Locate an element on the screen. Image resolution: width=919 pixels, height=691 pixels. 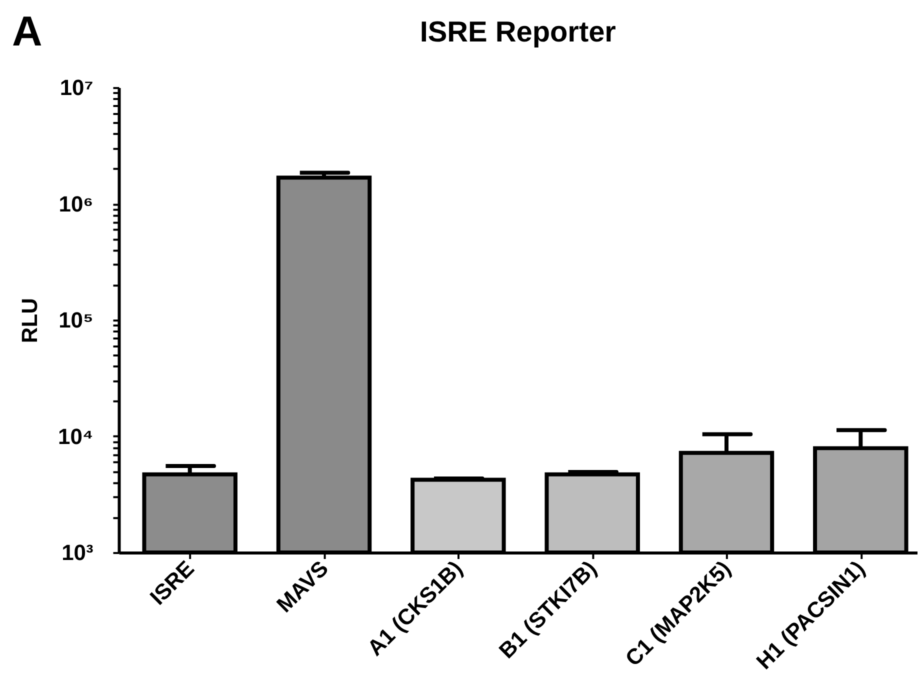
y-tick-label: 10³ is located at coordinates (78, 553).